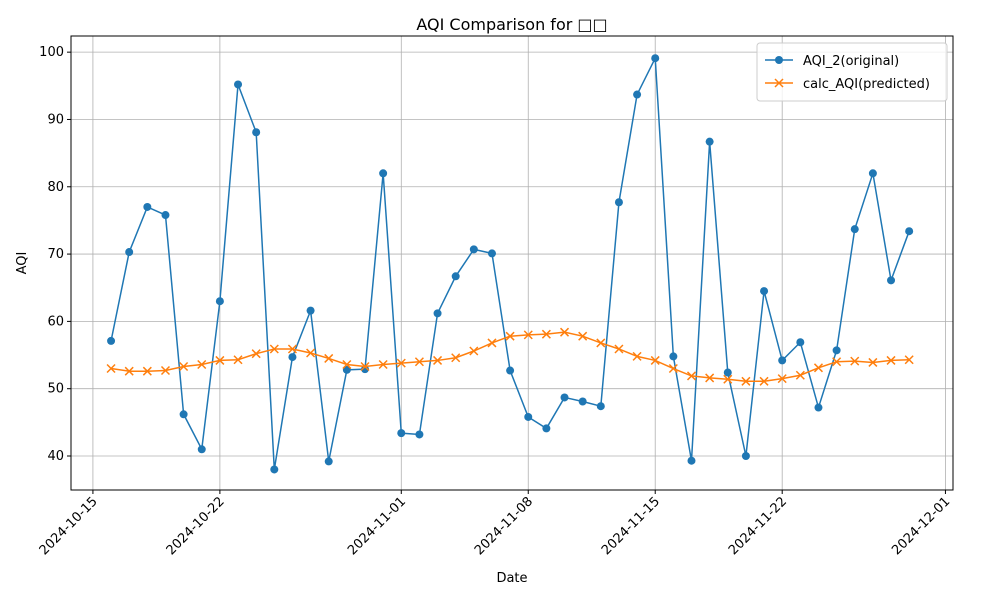 This screenshot has width=1000, height=600. What do you see at coordinates (55, 187) in the screenshot?
I see `y-tick-label: 80` at bounding box center [55, 187].